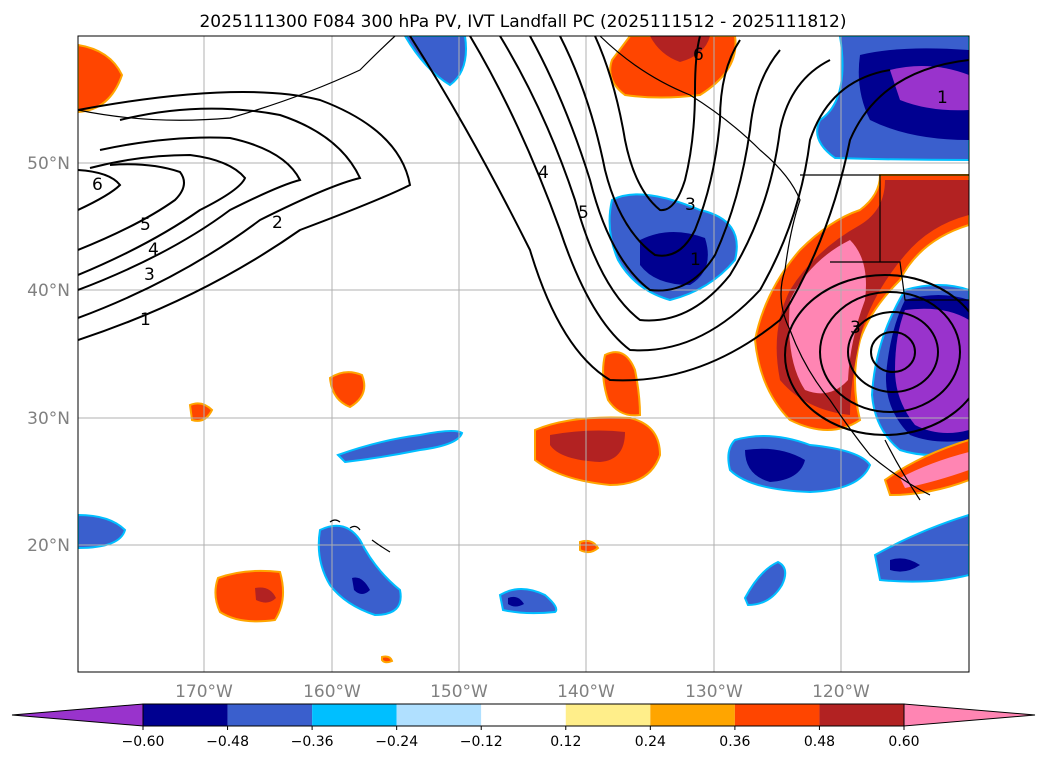 The width and height of the screenshot is (1047, 765). What do you see at coordinates (400, 446) in the screenshot?
I see `shade-streak-negative` at bounding box center [400, 446].